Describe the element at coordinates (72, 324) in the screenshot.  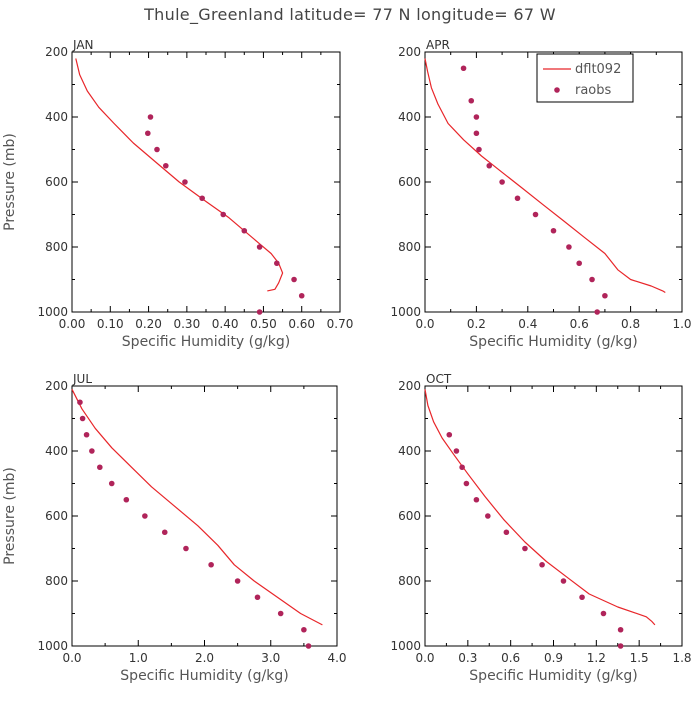
I see `x-tick-label: 0.00` at that location.